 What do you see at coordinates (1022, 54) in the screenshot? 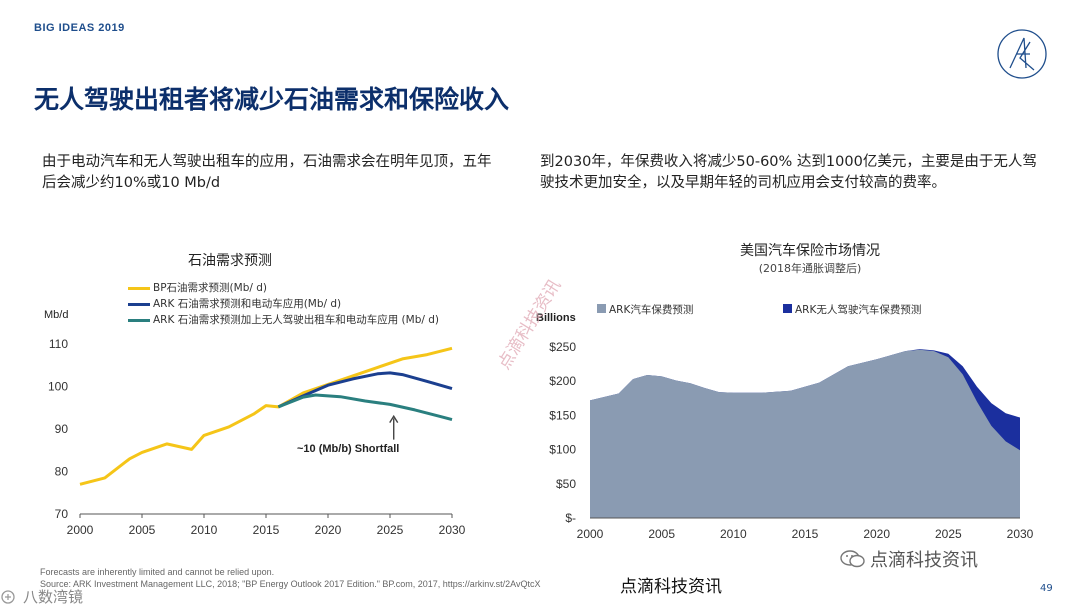
I see `ark-logo-icon` at bounding box center [1022, 54].